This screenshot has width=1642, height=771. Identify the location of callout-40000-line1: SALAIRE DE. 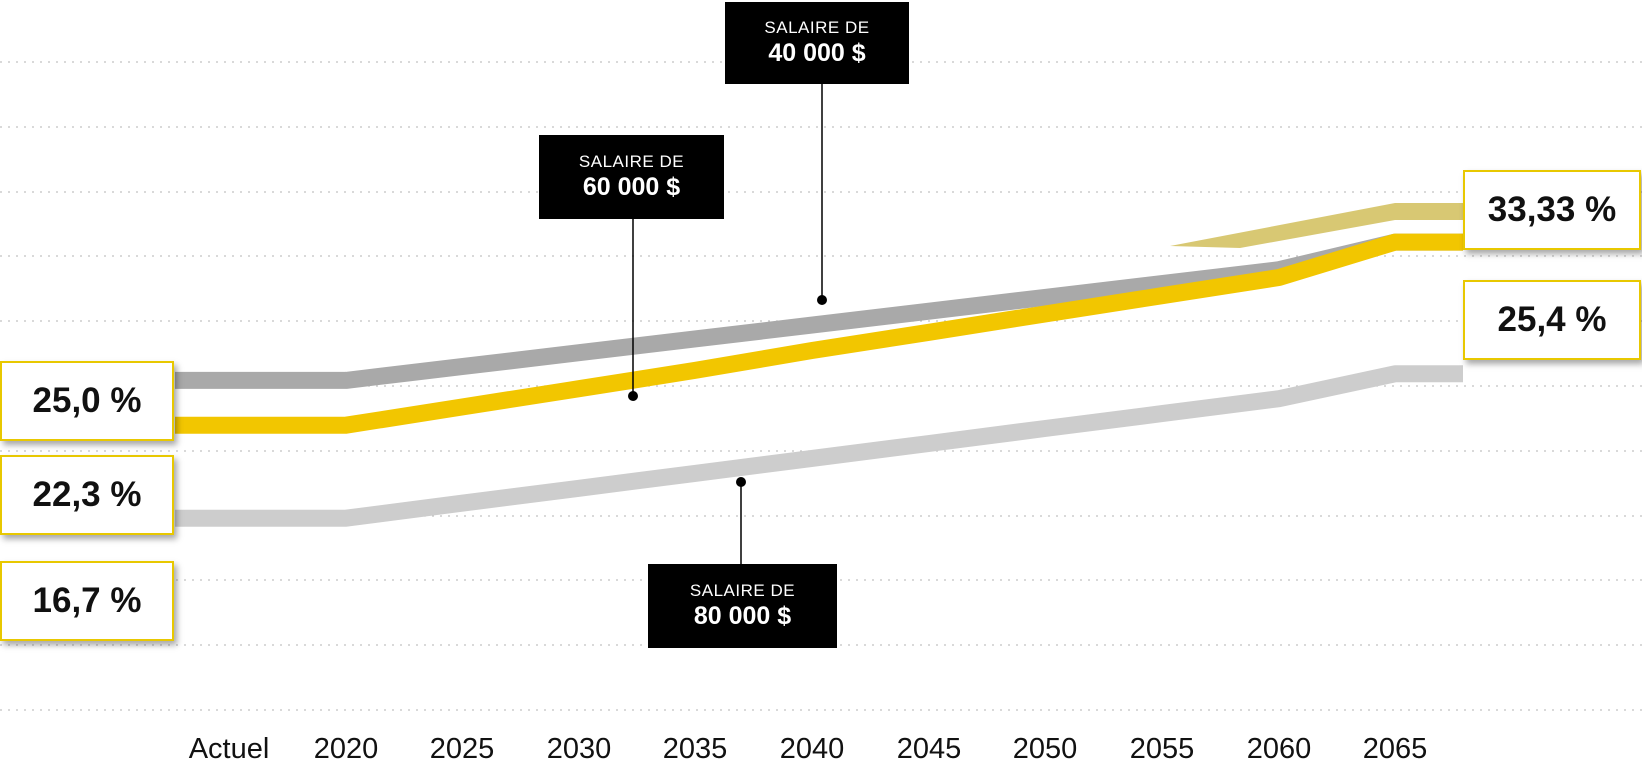
(817, 27).